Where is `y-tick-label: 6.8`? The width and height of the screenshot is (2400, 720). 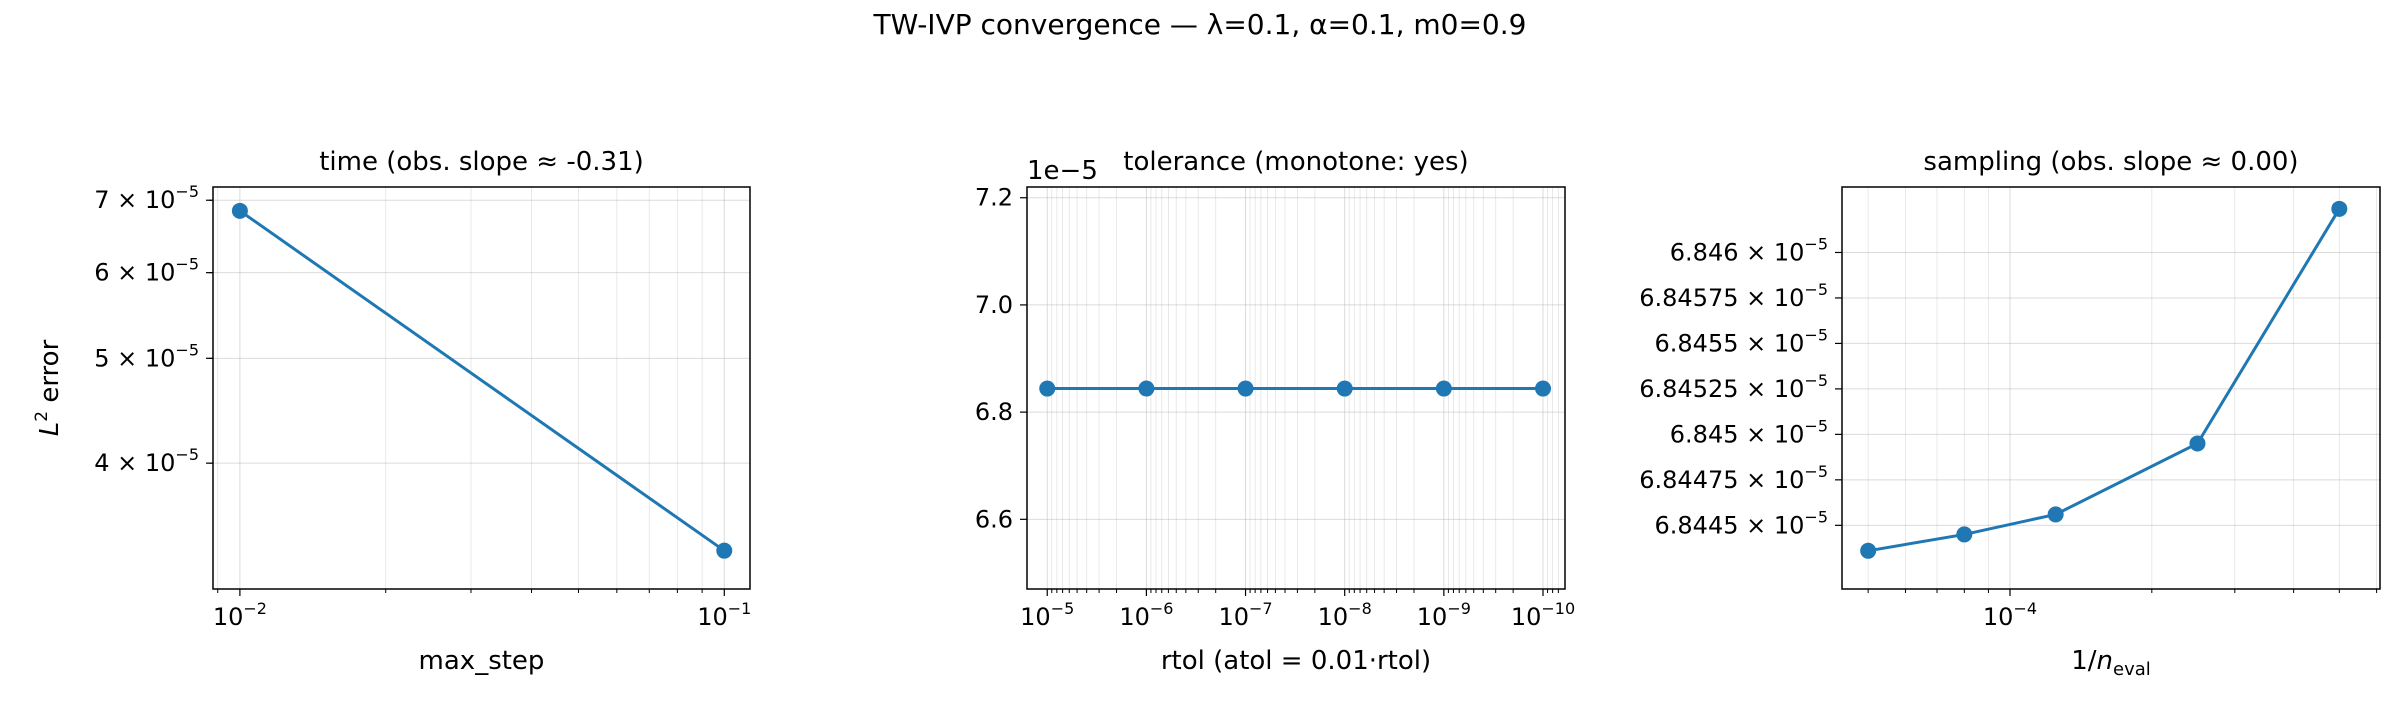
y-tick-label: 6.8 is located at coordinates (994, 412).